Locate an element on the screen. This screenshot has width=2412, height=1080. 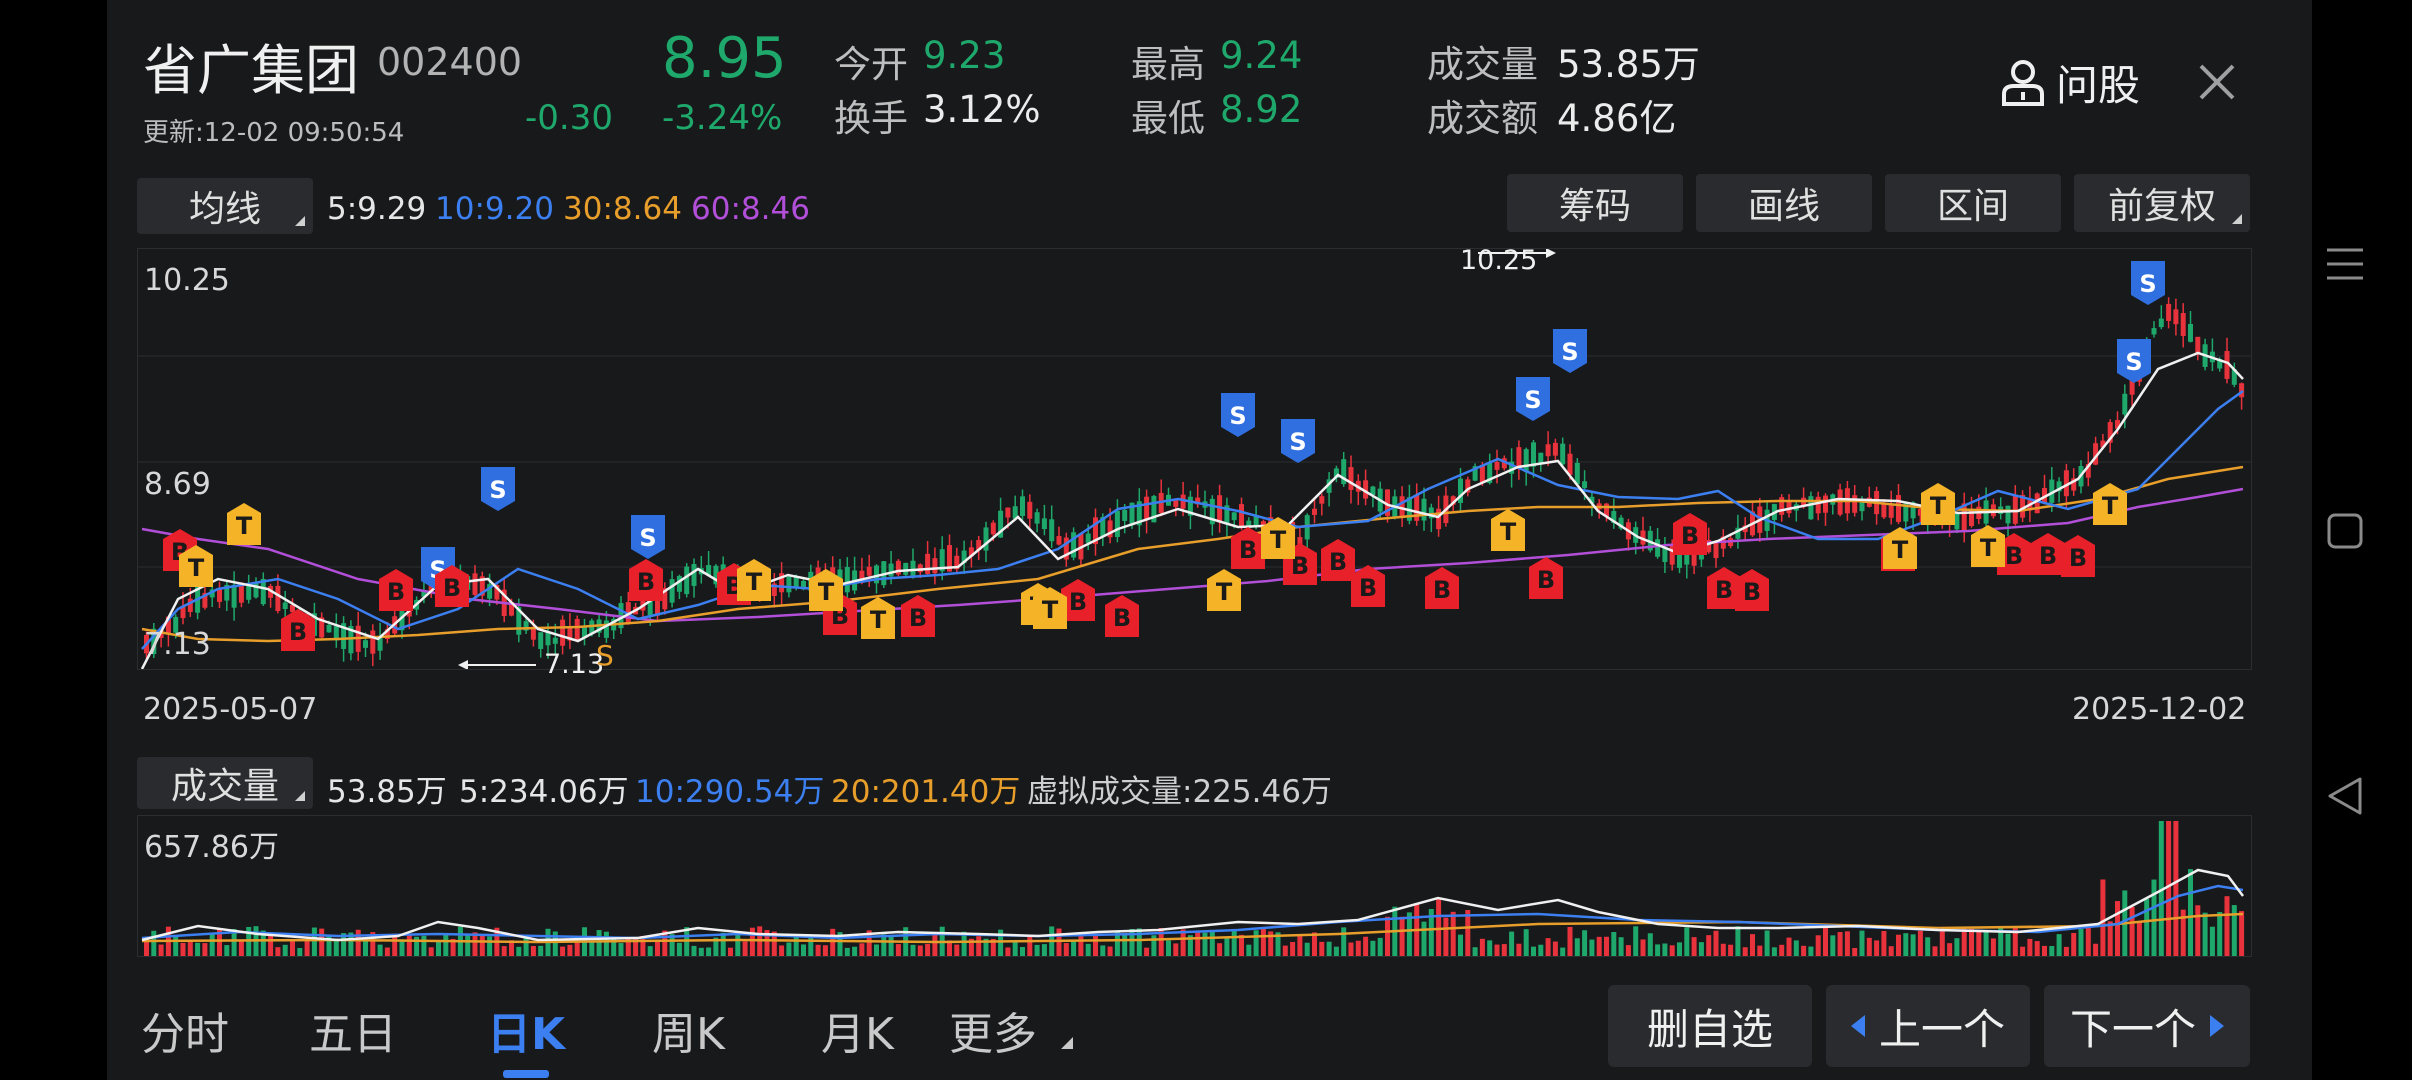
menu-icon is located at coordinates (2345, 264).